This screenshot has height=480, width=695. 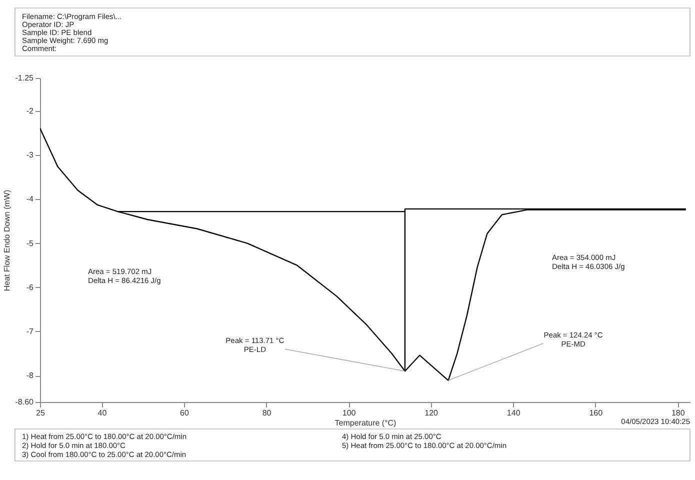 I want to click on x-tick-label: 120, so click(x=431, y=413).